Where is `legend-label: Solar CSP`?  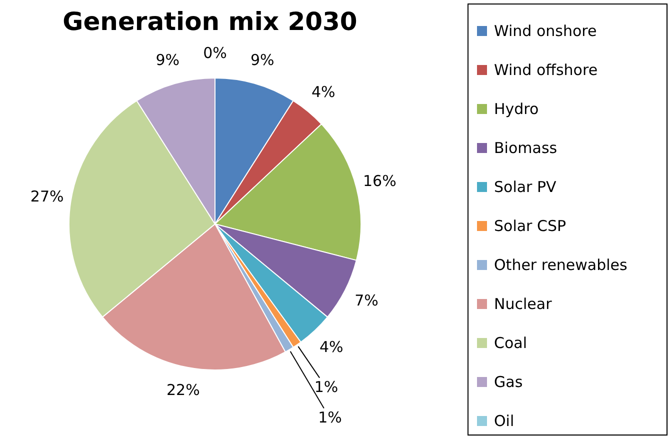
legend-label: Solar CSP is located at coordinates (530, 226).